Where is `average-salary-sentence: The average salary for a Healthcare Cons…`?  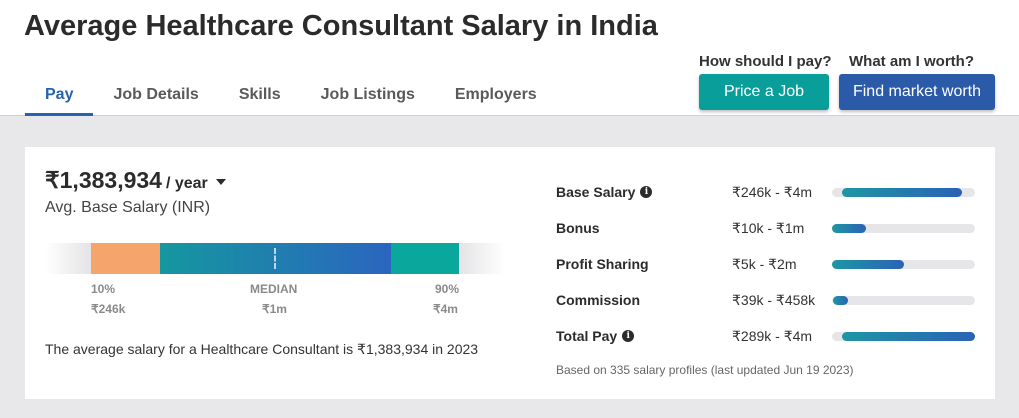 average-salary-sentence: The average salary for a Healthcare Cons… is located at coordinates (262, 349).